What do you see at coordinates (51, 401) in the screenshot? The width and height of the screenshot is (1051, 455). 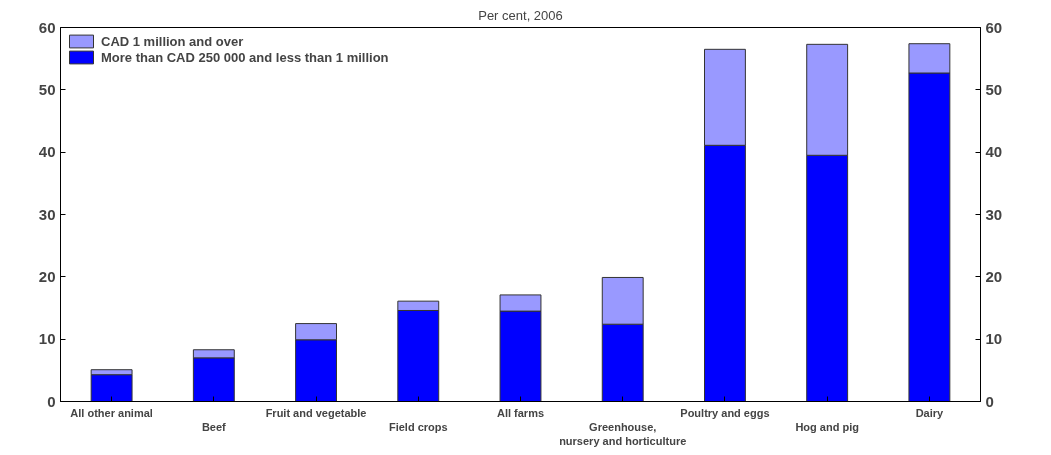 I see `y-tick-label: 0` at bounding box center [51, 401].